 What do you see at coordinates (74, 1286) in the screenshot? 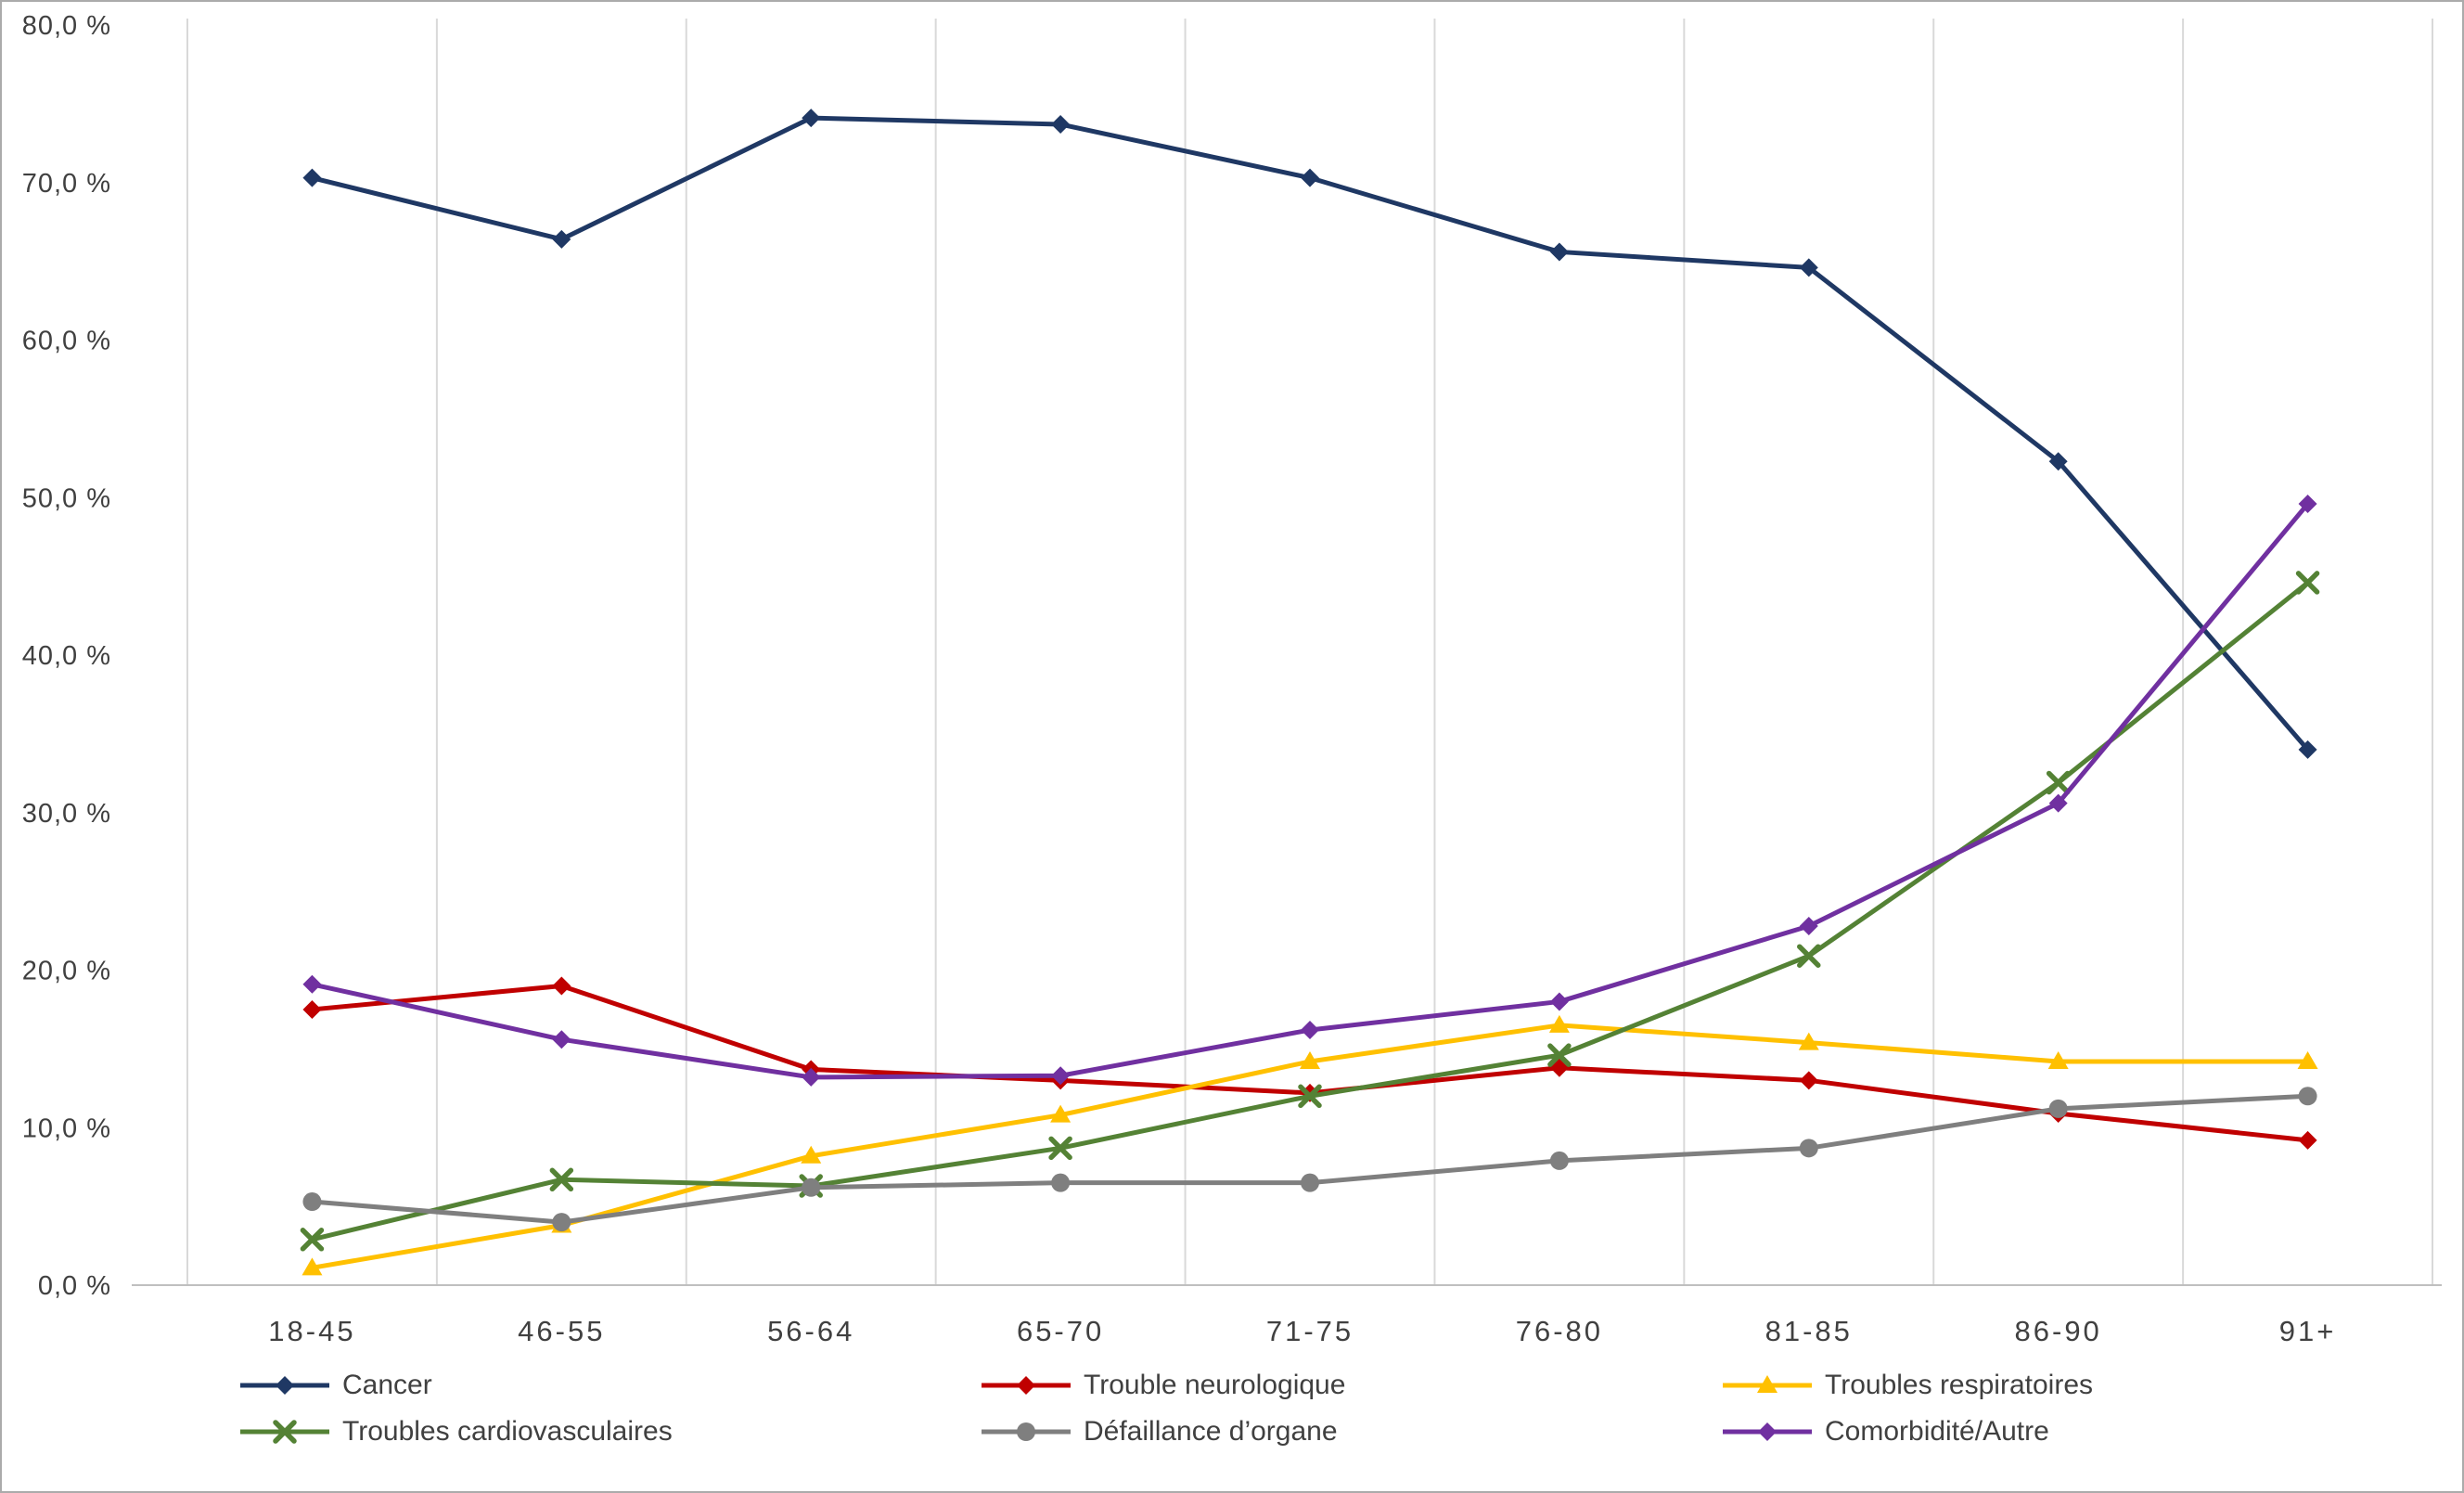
I see `svg-text: 0,0 %` at bounding box center [74, 1286].